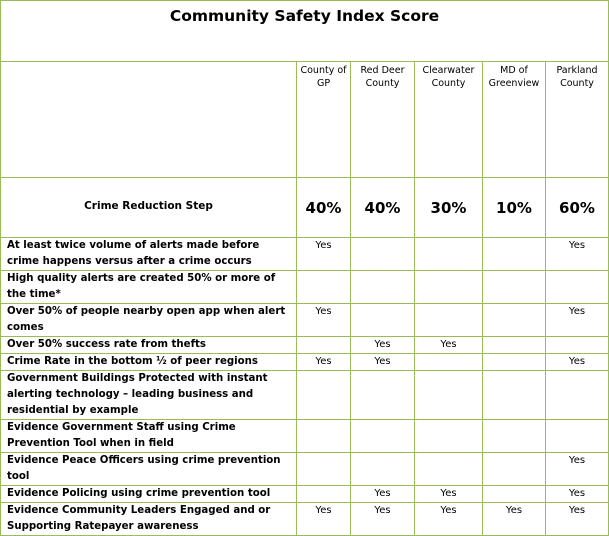 Image resolution: width=609 pixels, height=536 pixels. What do you see at coordinates (148, 345) in the screenshot?
I see `criterion-label: Over 50% success rate from thefts` at bounding box center [148, 345].